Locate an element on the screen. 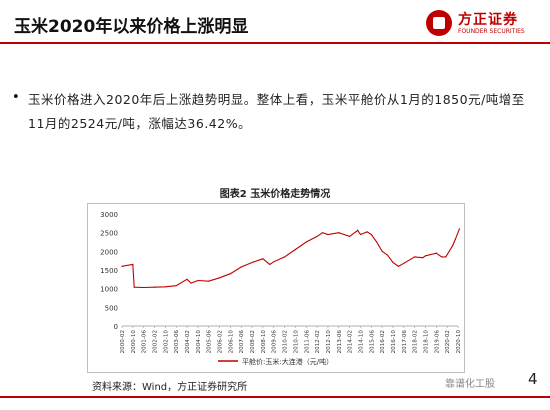 Image resolution: width=550 pixels, height=410 pixels. x-tick-label: 2019-06 is located at coordinates (437, 342).